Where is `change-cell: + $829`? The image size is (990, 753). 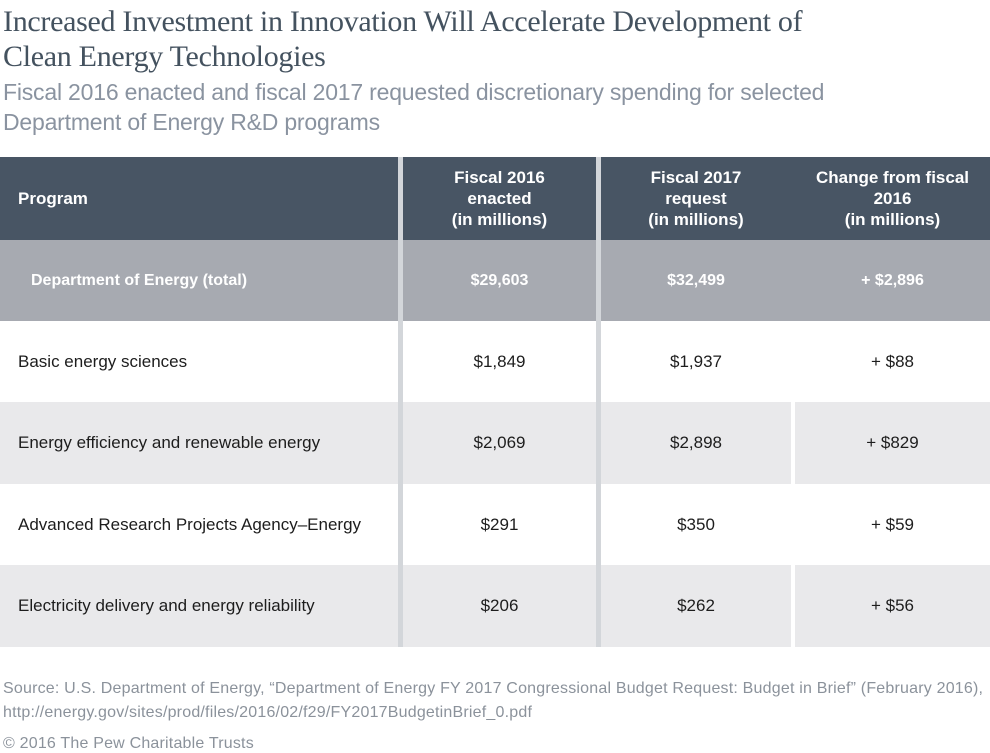 change-cell: + $829 is located at coordinates (892, 442).